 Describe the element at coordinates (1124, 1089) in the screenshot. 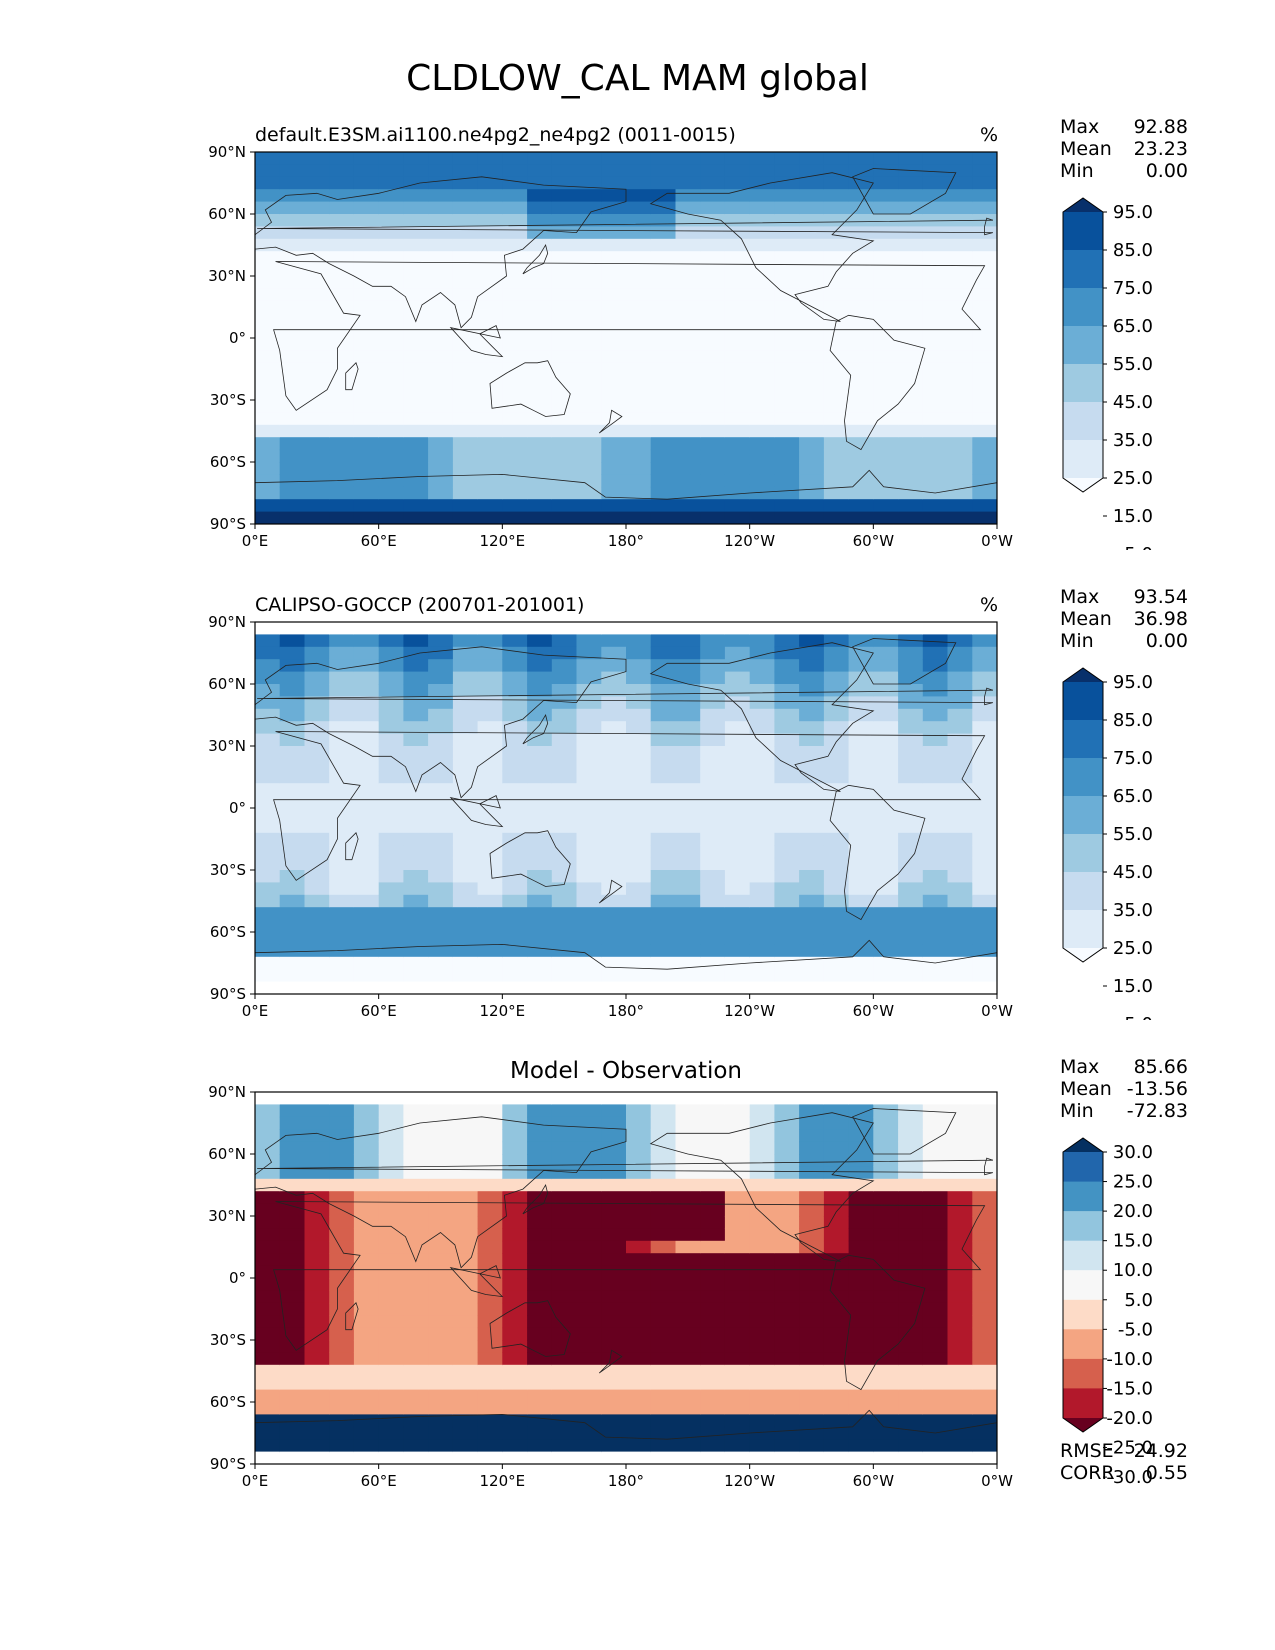

I see `stats-block: Max 85.66 Mean -13.56 Min -72.83` at that location.